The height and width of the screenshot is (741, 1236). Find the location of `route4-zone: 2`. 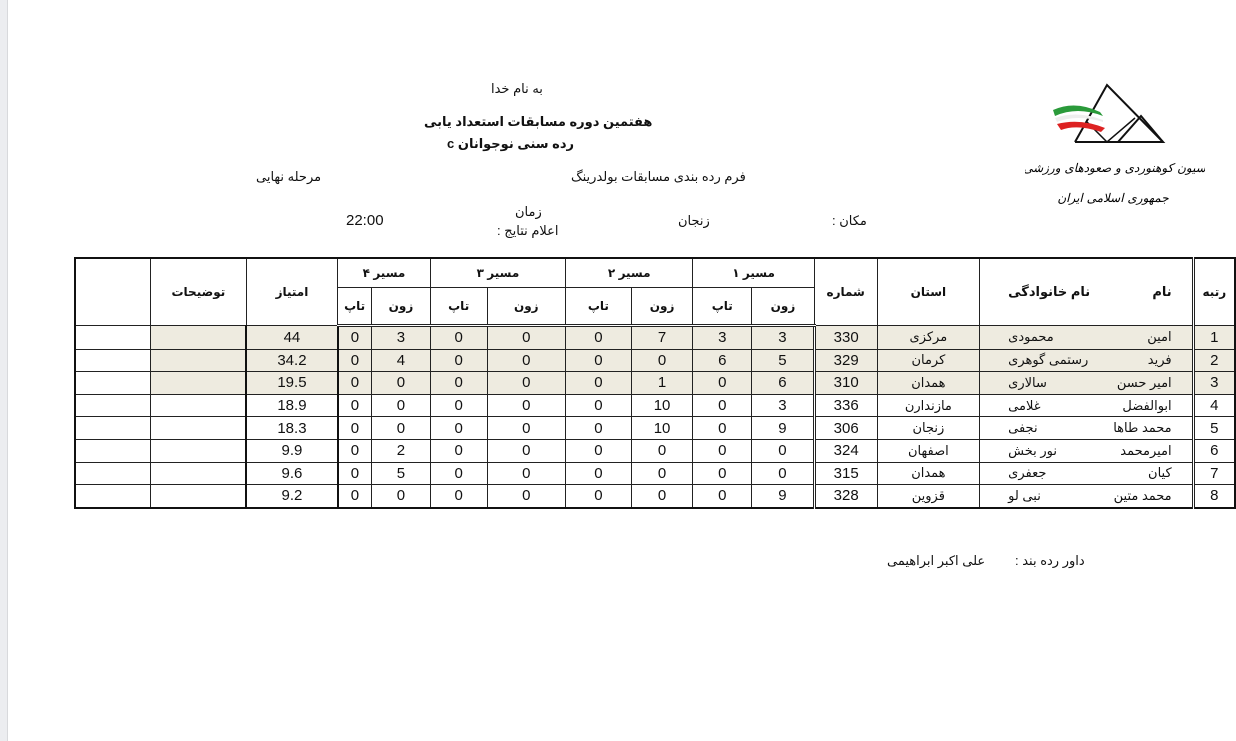

route4-zone: 2 is located at coordinates (401, 450).